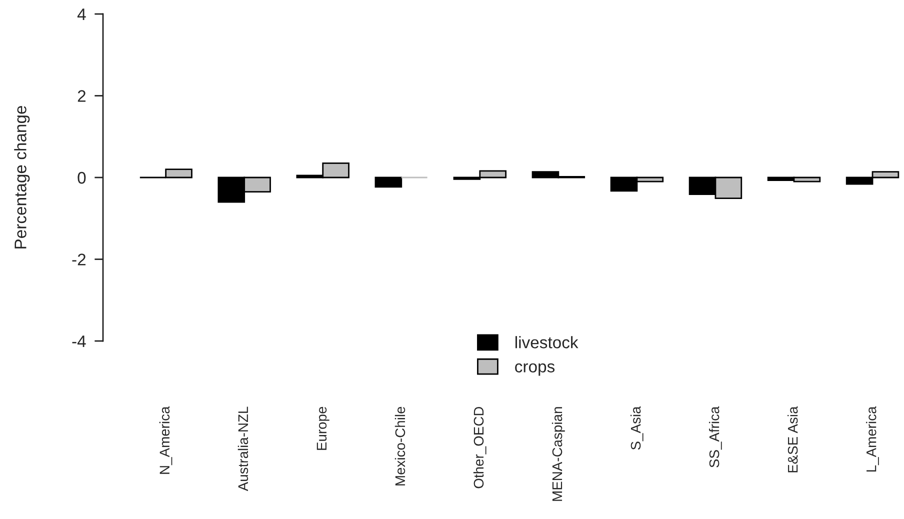 This screenshot has width=904, height=519. Describe the element at coordinates (388, 182) in the screenshot. I see `bar` at that location.